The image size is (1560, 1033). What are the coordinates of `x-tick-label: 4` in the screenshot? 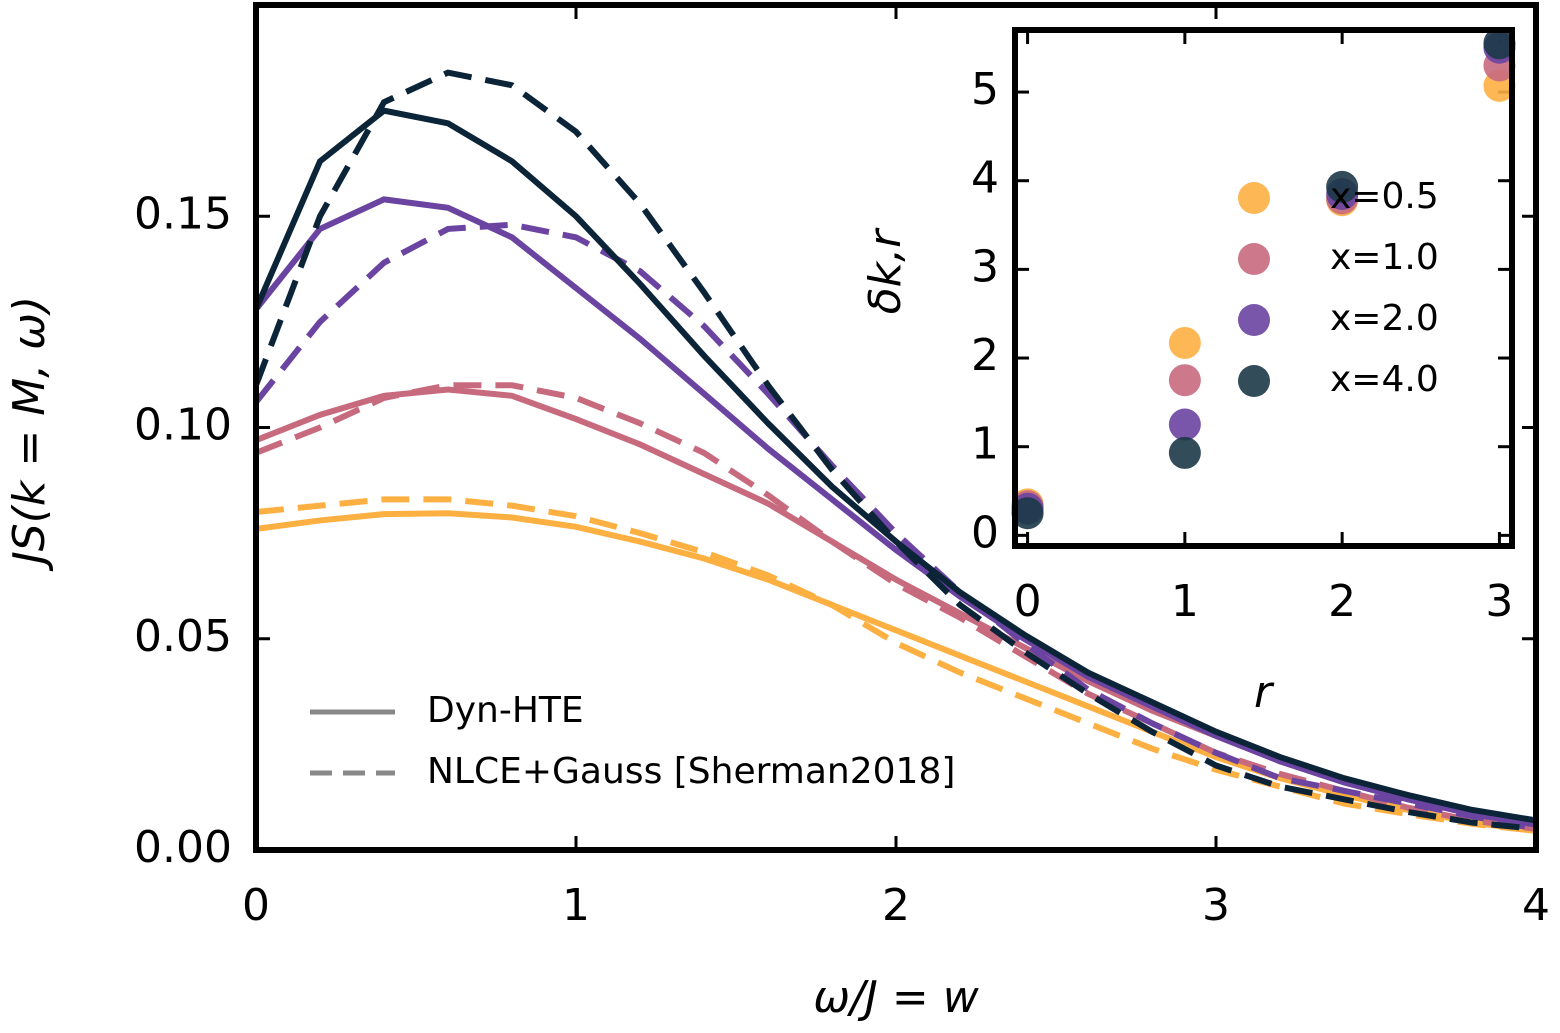 It's located at (1536, 905).